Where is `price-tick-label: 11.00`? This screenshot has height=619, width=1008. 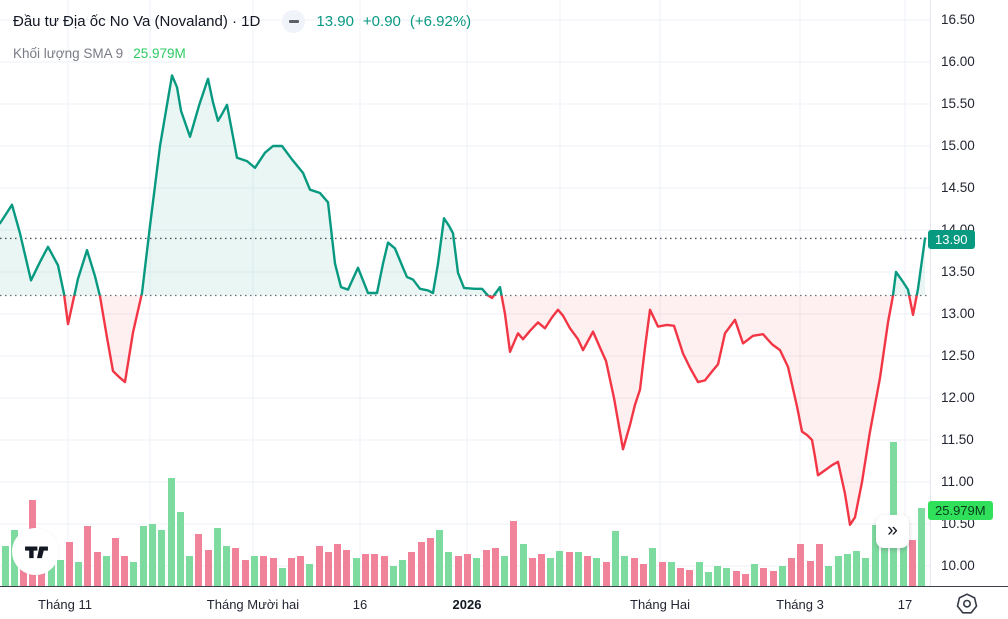 price-tick-label: 11.00 is located at coordinates (957, 481).